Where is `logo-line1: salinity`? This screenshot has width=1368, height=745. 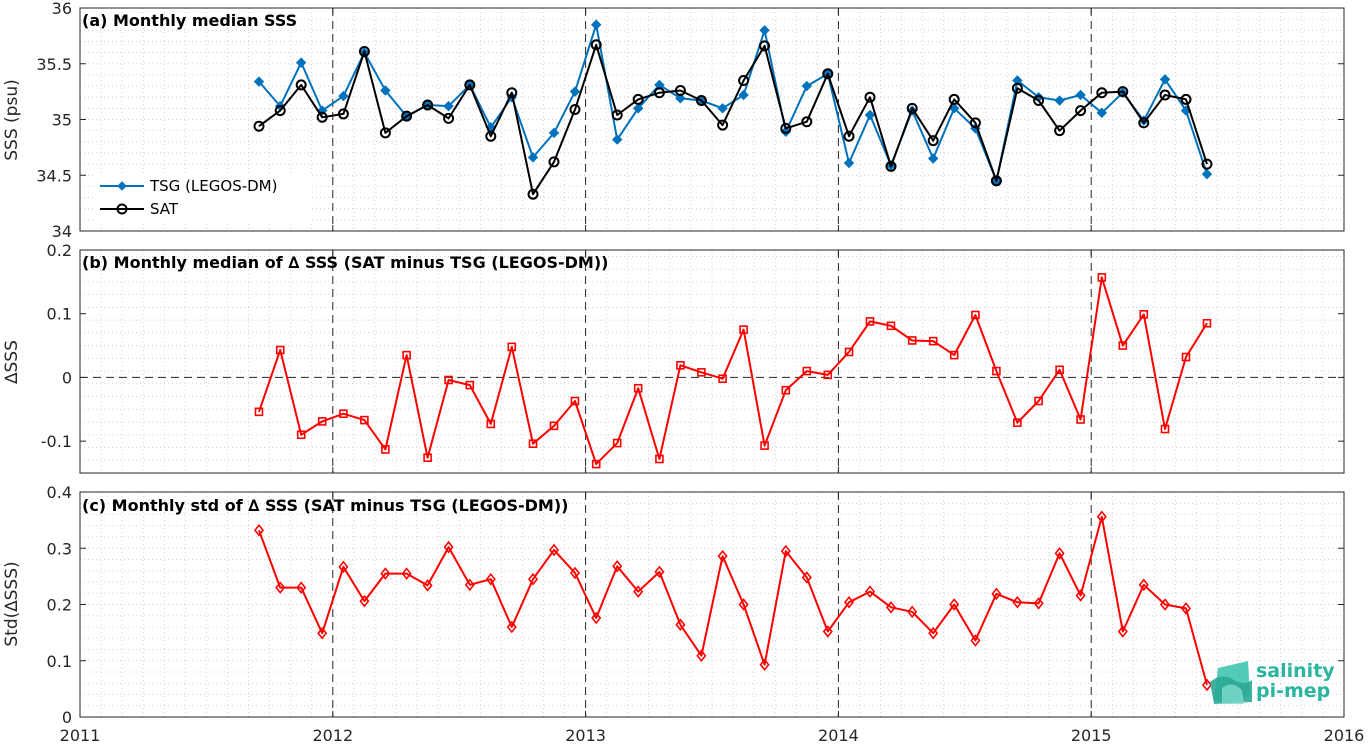 logo-line1: salinity is located at coordinates (1295, 671).